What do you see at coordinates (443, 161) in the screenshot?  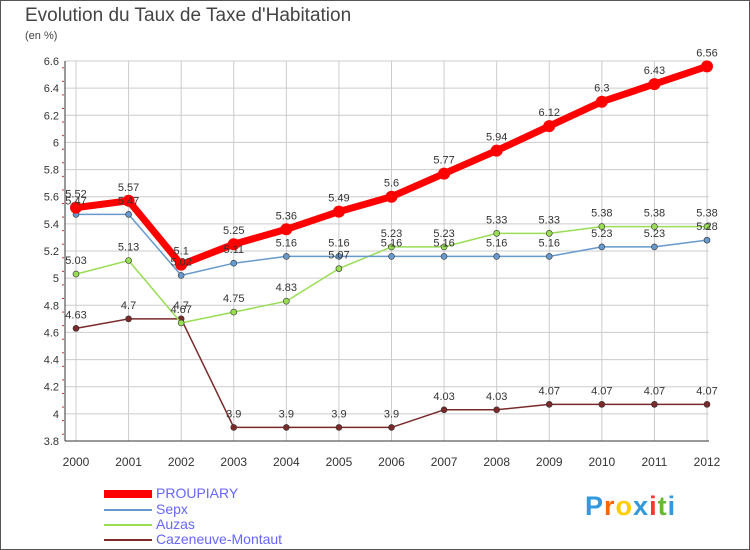 I see `data-label: 5.77` at bounding box center [443, 161].